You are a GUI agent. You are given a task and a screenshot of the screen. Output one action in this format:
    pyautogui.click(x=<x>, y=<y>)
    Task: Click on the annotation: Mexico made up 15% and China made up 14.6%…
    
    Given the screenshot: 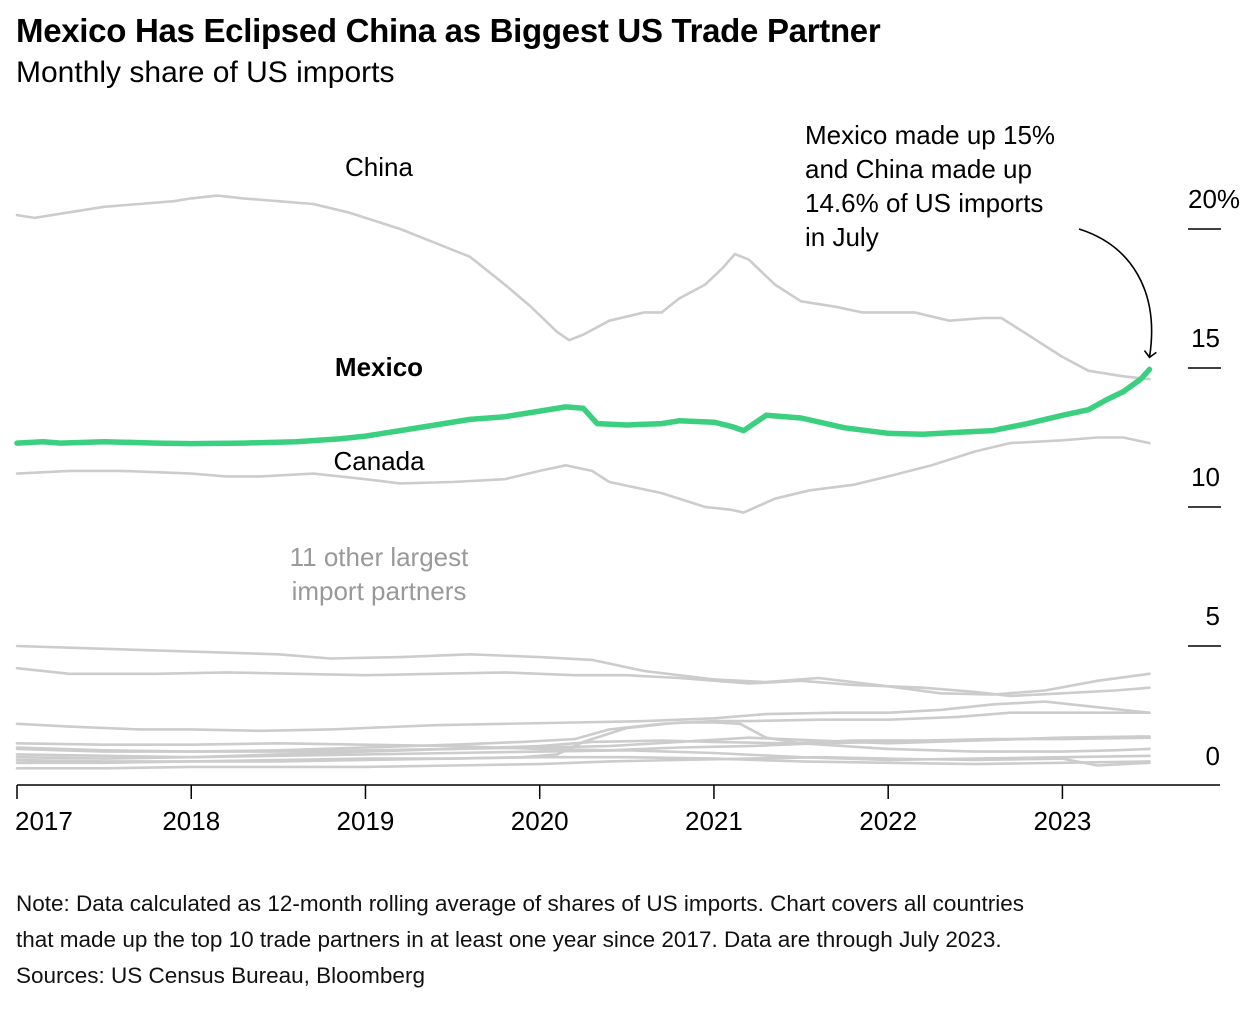 What is the action you would take?
    pyautogui.click(x=981, y=239)
    